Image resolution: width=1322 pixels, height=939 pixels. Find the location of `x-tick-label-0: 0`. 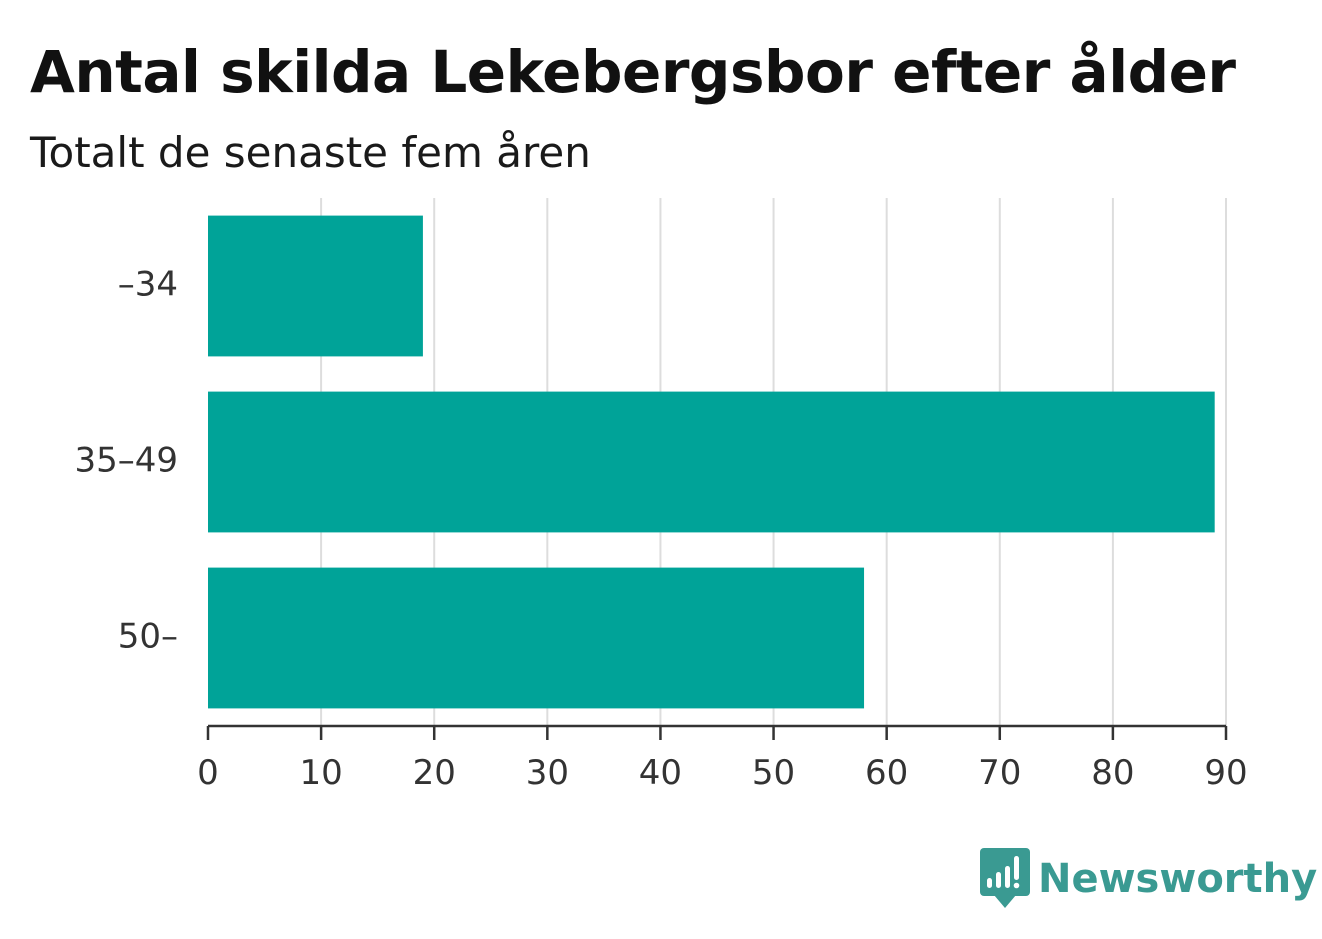

x-tick-label-0: 0 is located at coordinates (208, 773).